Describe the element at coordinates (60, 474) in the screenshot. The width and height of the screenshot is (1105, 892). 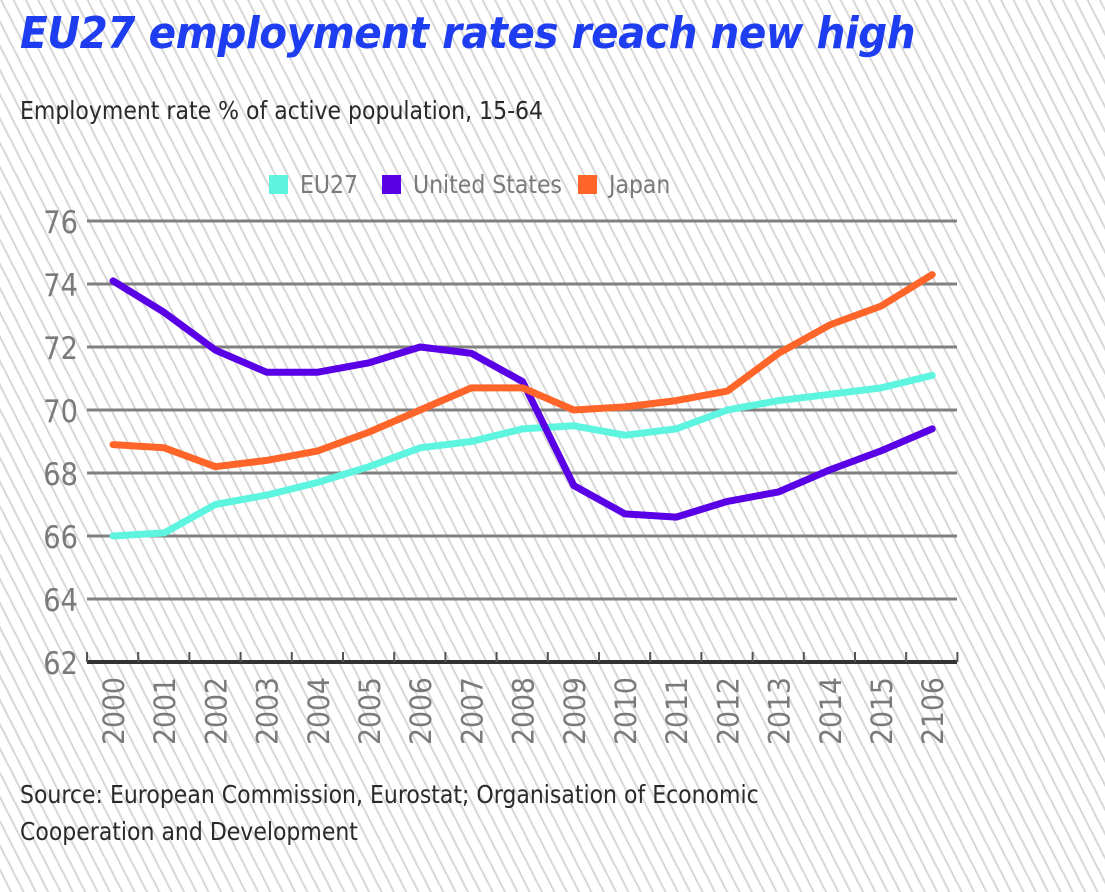
I see `y-tick-label: 68` at that location.